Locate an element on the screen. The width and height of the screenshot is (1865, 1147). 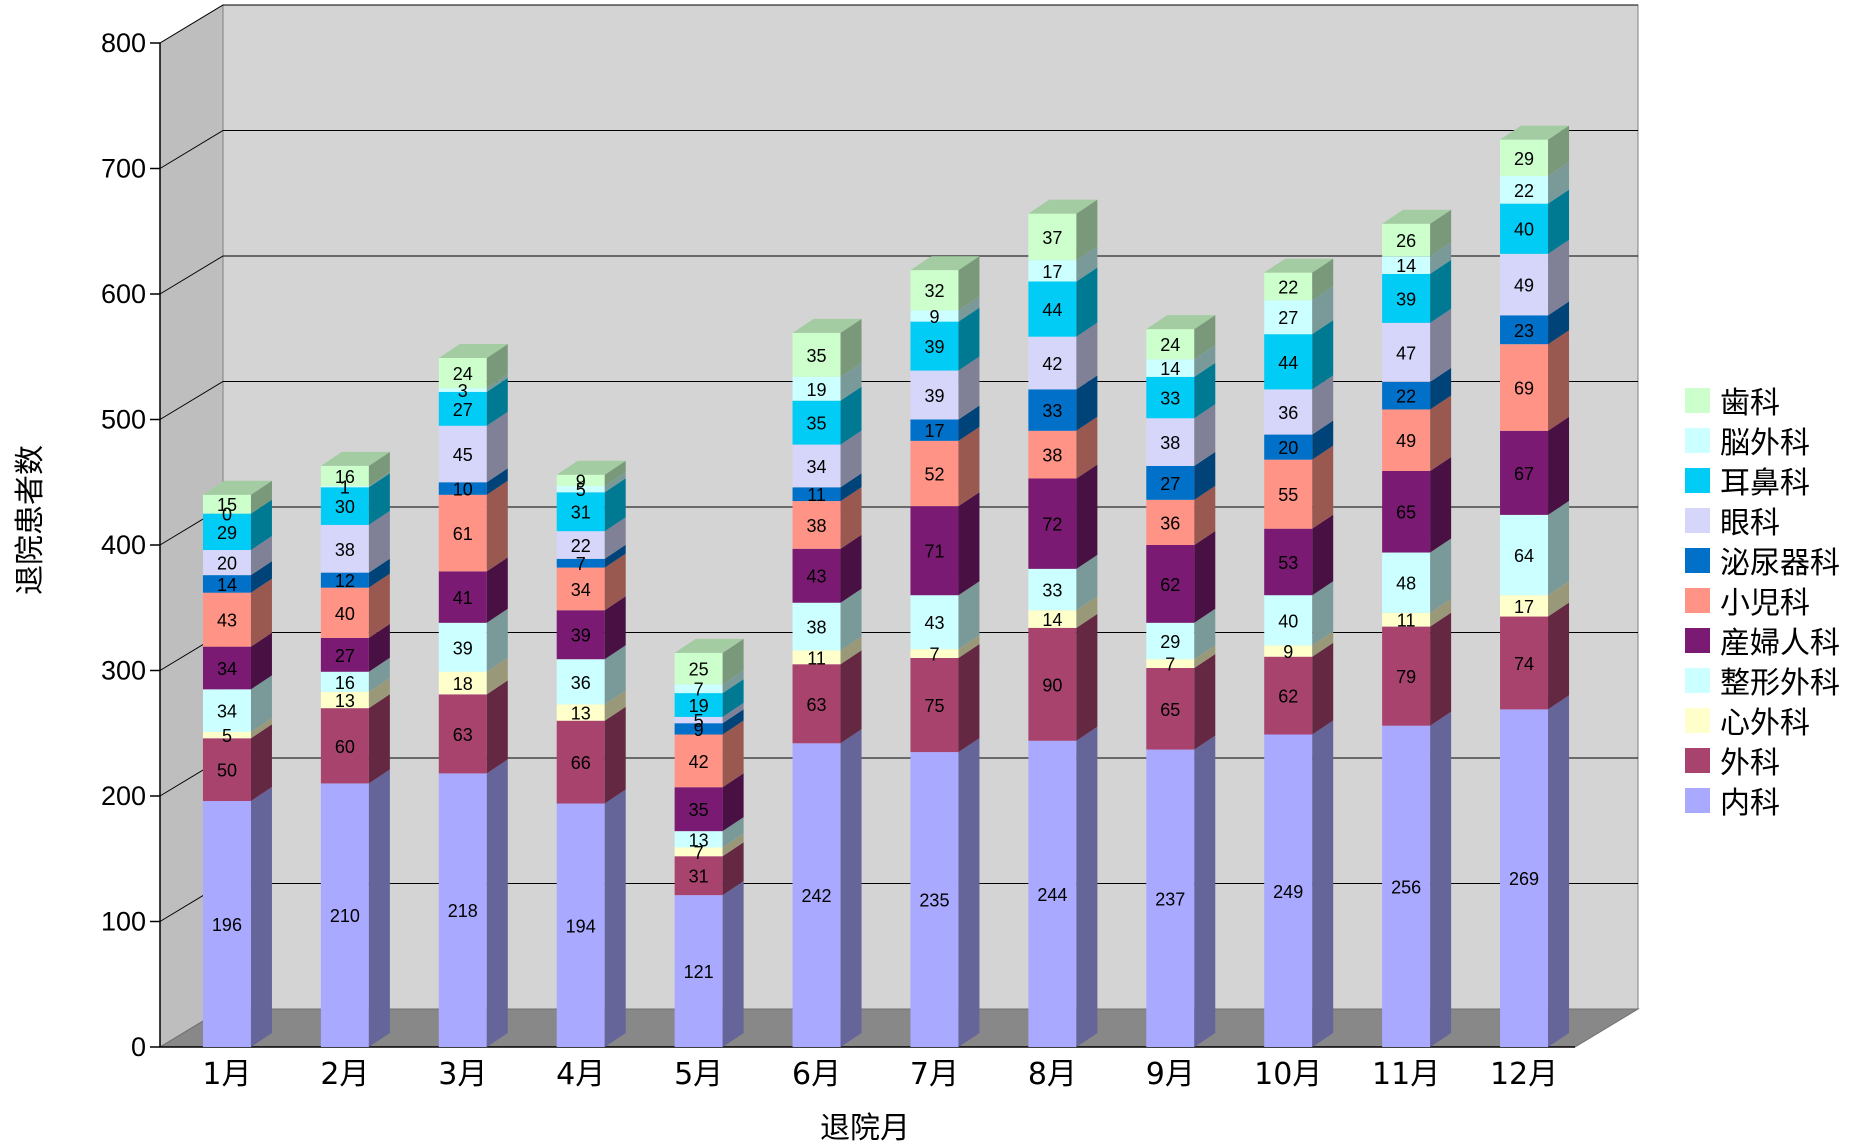
bar-stack is located at coordinates (1063, 623).